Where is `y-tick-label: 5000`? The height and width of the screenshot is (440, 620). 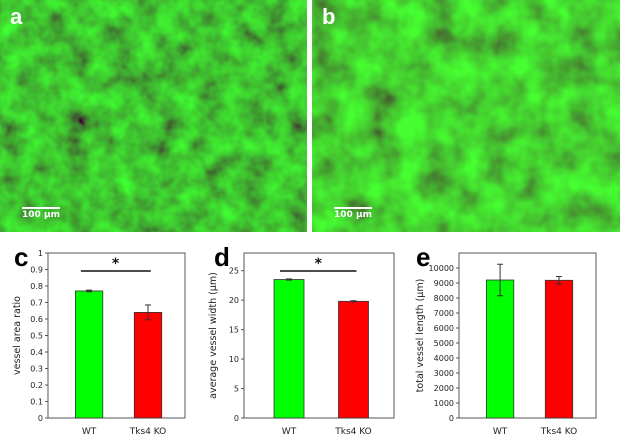
y-tick-label: 5000 is located at coordinates (444, 343).